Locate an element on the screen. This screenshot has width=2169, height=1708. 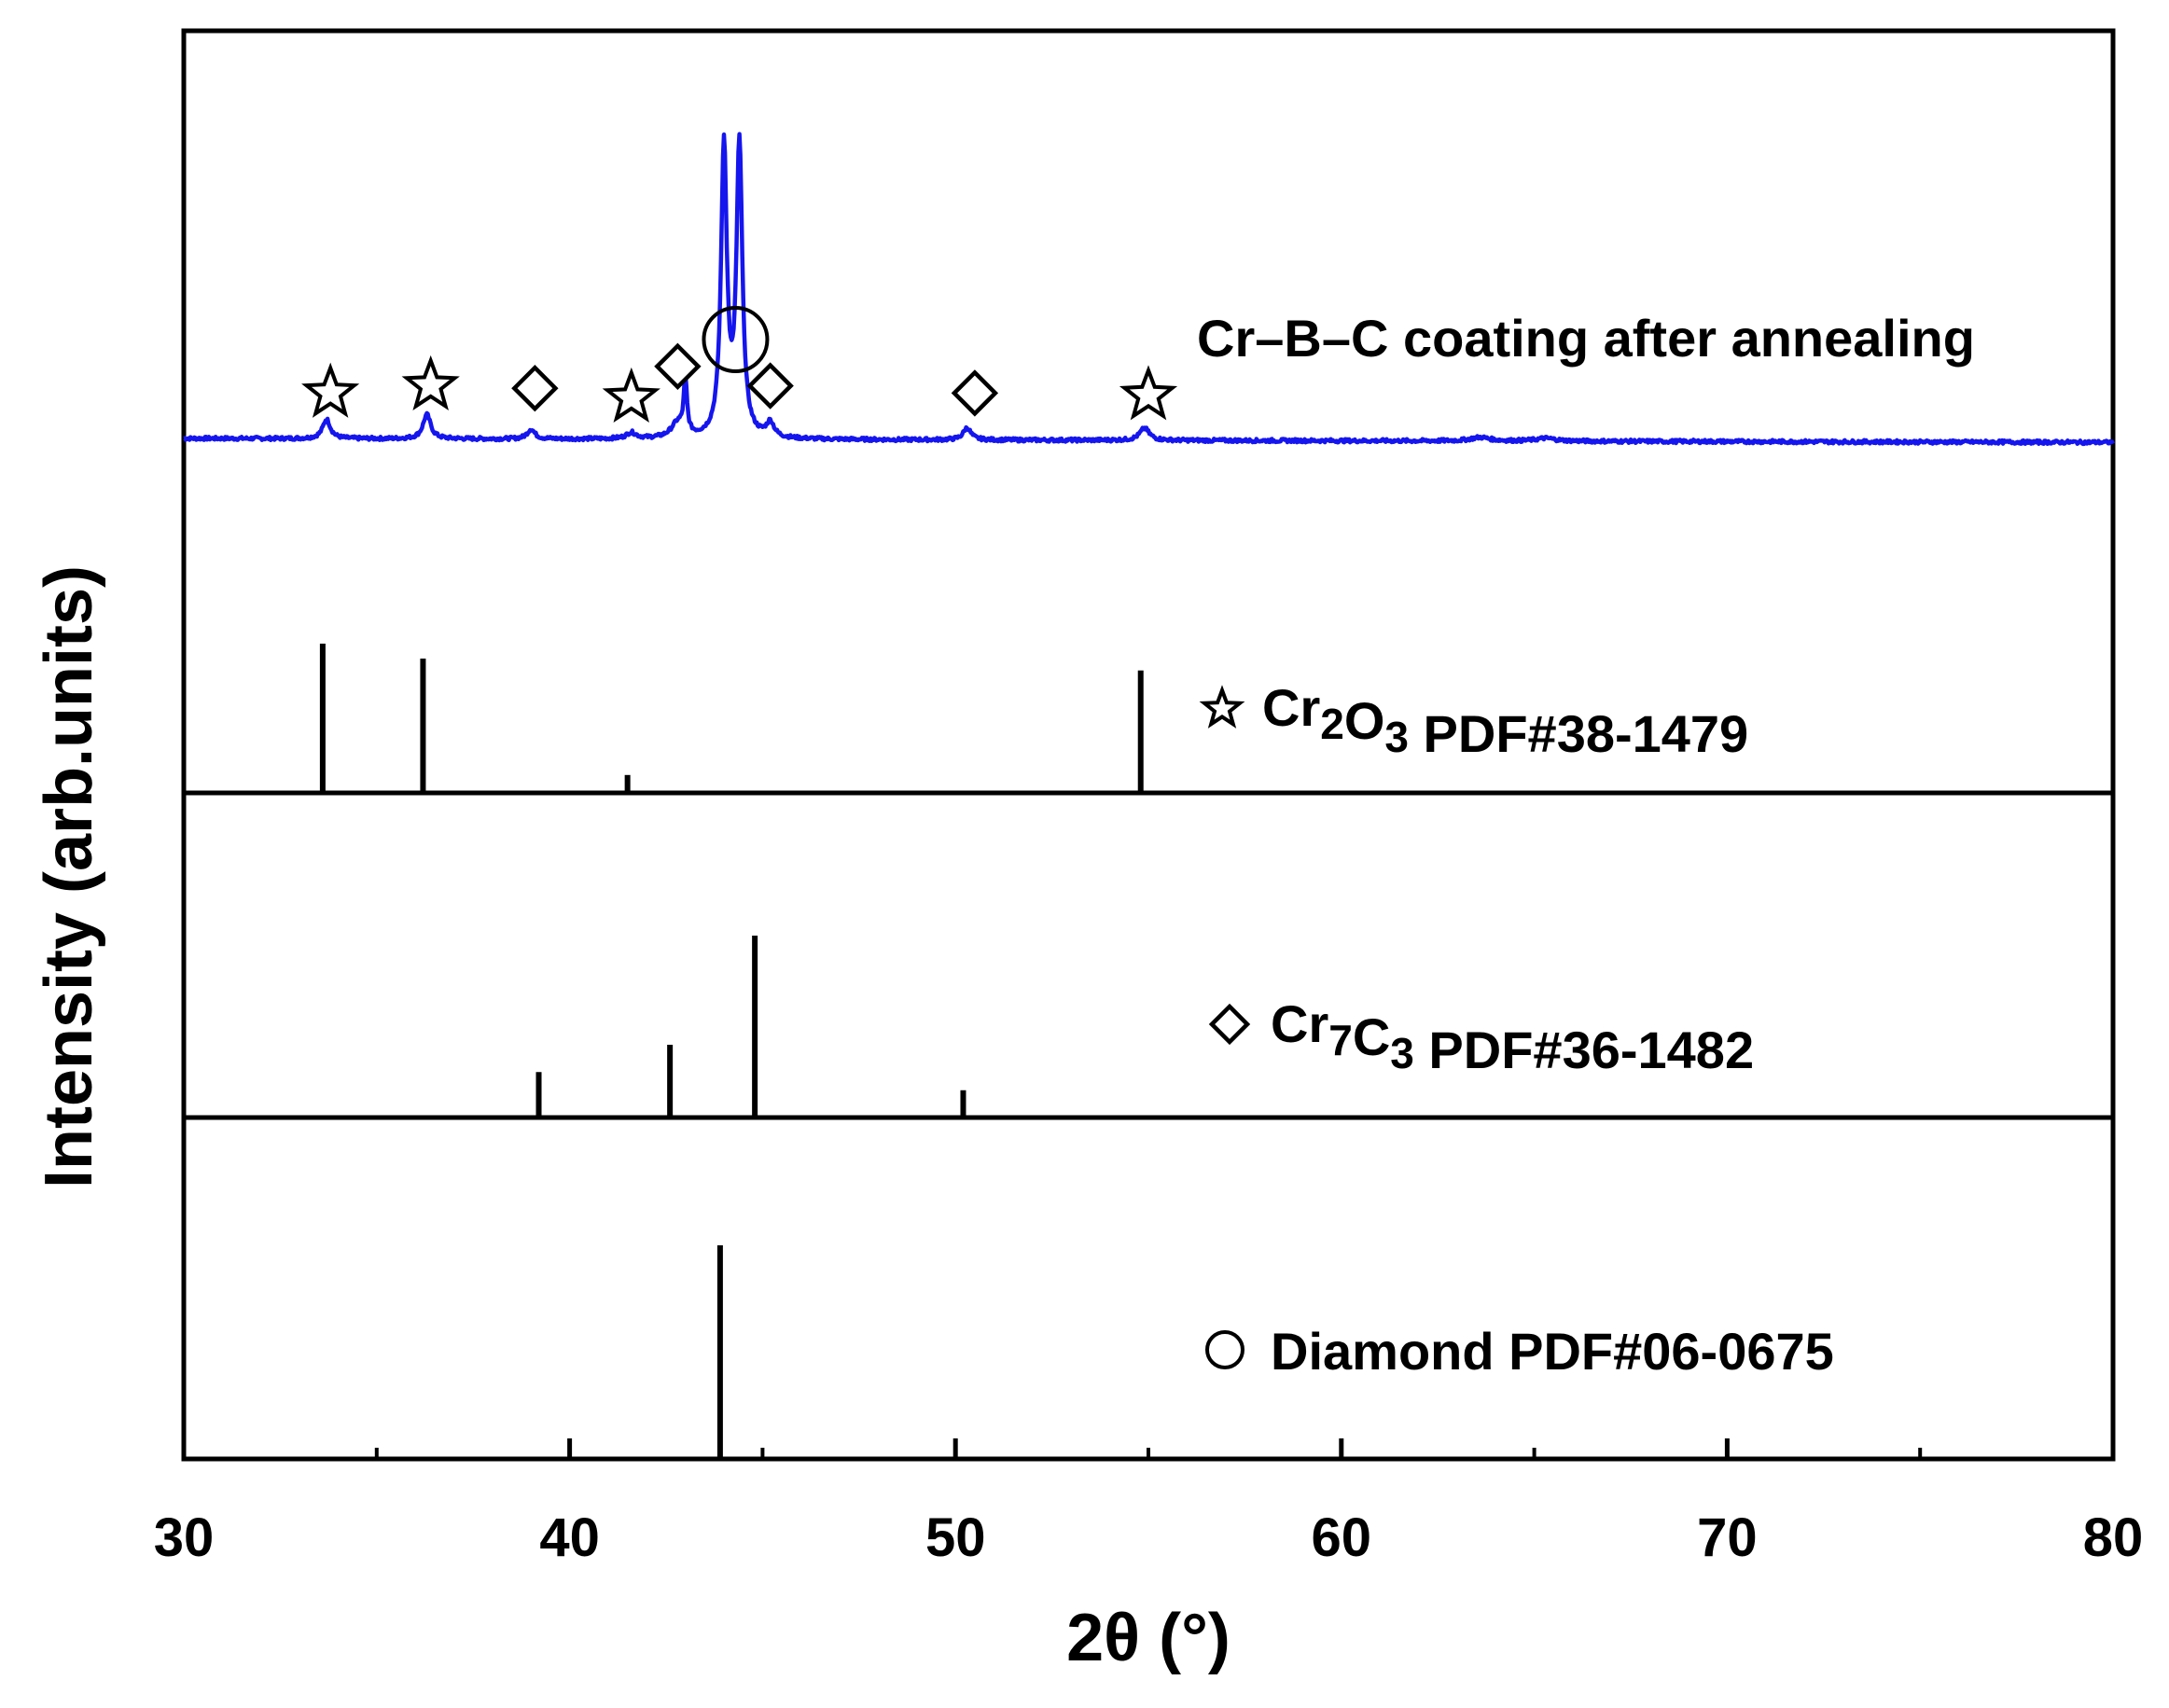
x-tick-label: 70 is located at coordinates (1727, 1537).